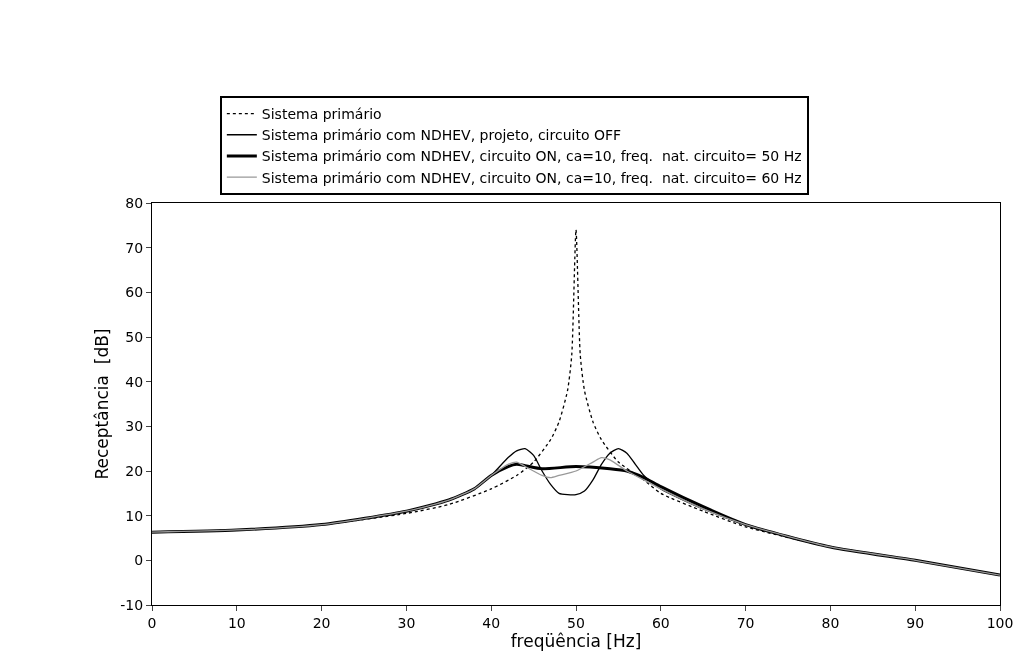 The image size is (1029, 669). Describe the element at coordinates (134, 515) in the screenshot. I see `y-tick-label: 10` at that location.